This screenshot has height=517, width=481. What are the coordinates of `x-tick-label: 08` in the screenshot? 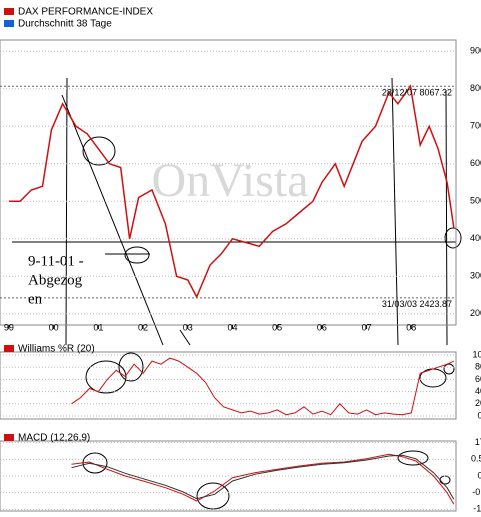 It's located at (411, 327).